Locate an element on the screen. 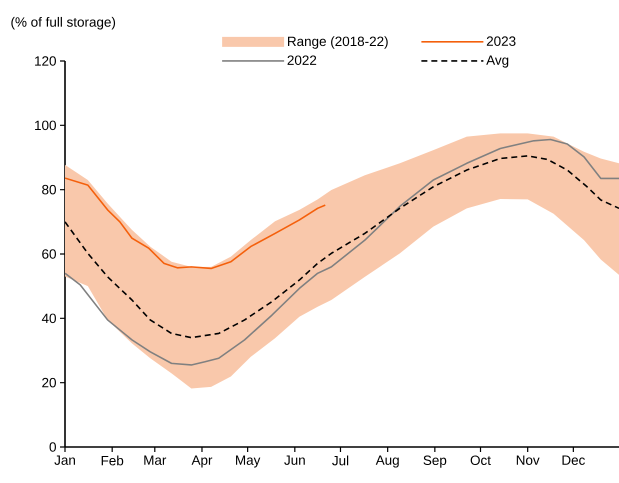 The image size is (619, 483). x-tick-label: Sep is located at coordinates (434, 462).